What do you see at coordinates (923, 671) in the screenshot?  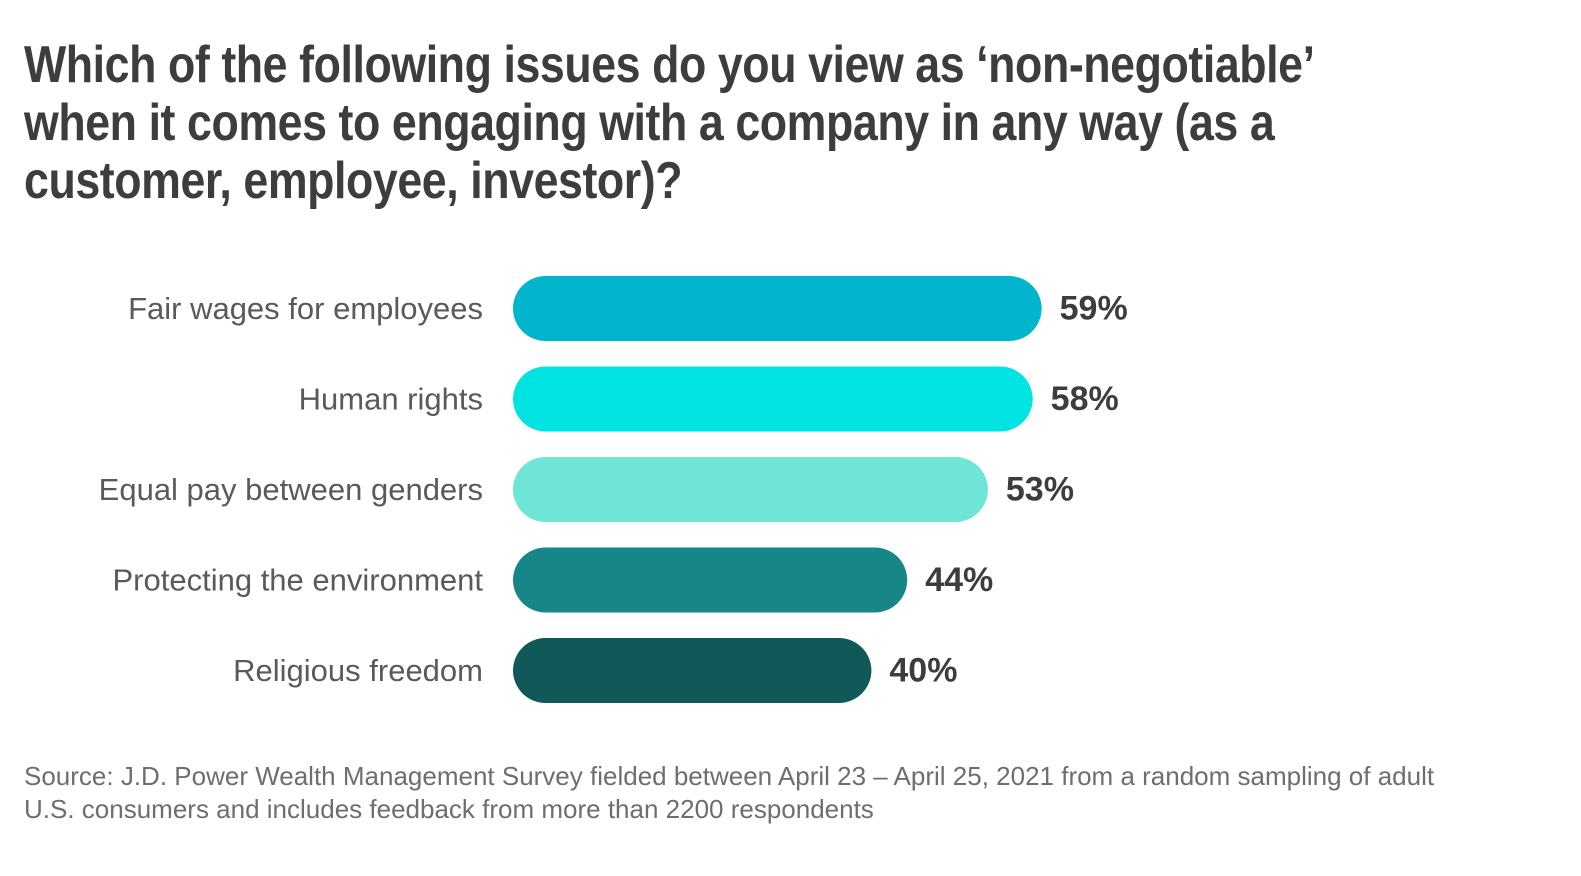 I see `value-label: 40%` at bounding box center [923, 671].